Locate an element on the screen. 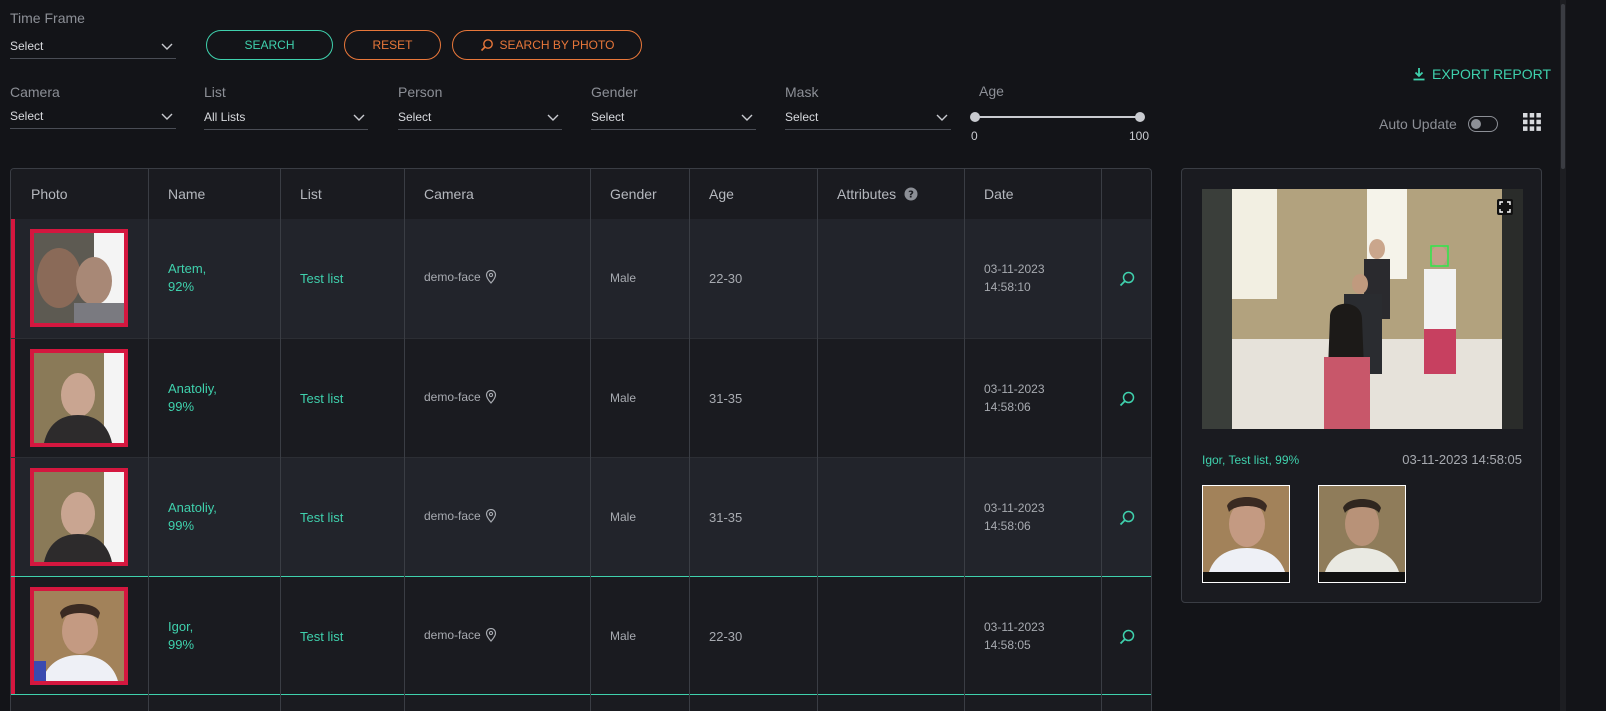  detail-panel: Igor, Test list, 99% 03-11-2023 14:58:05 is located at coordinates (1361, 385).